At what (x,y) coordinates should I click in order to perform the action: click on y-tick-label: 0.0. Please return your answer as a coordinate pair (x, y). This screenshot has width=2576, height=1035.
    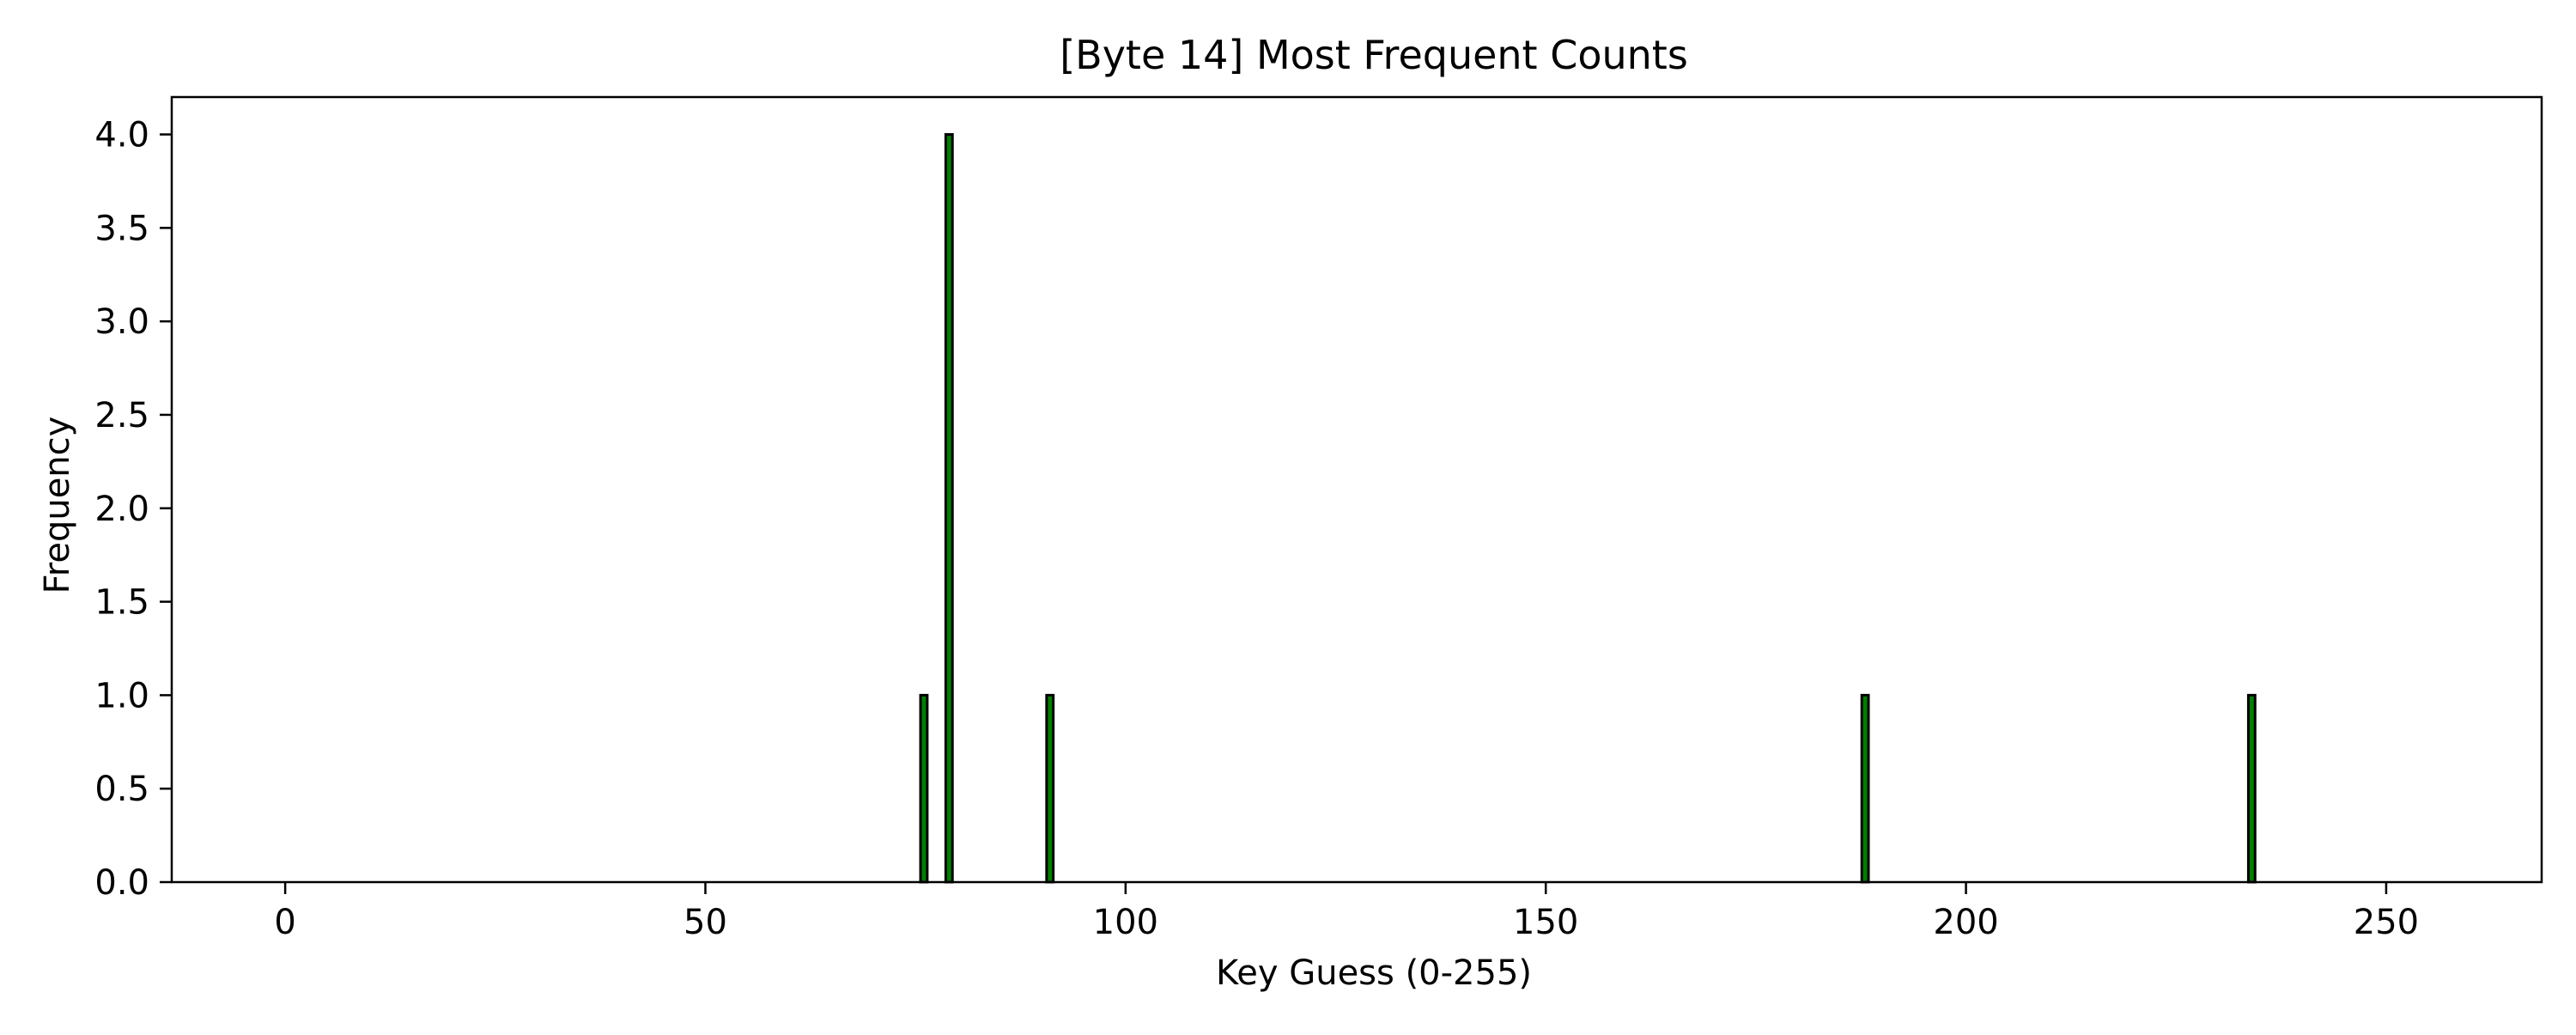
    Looking at the image, I should click on (122, 883).